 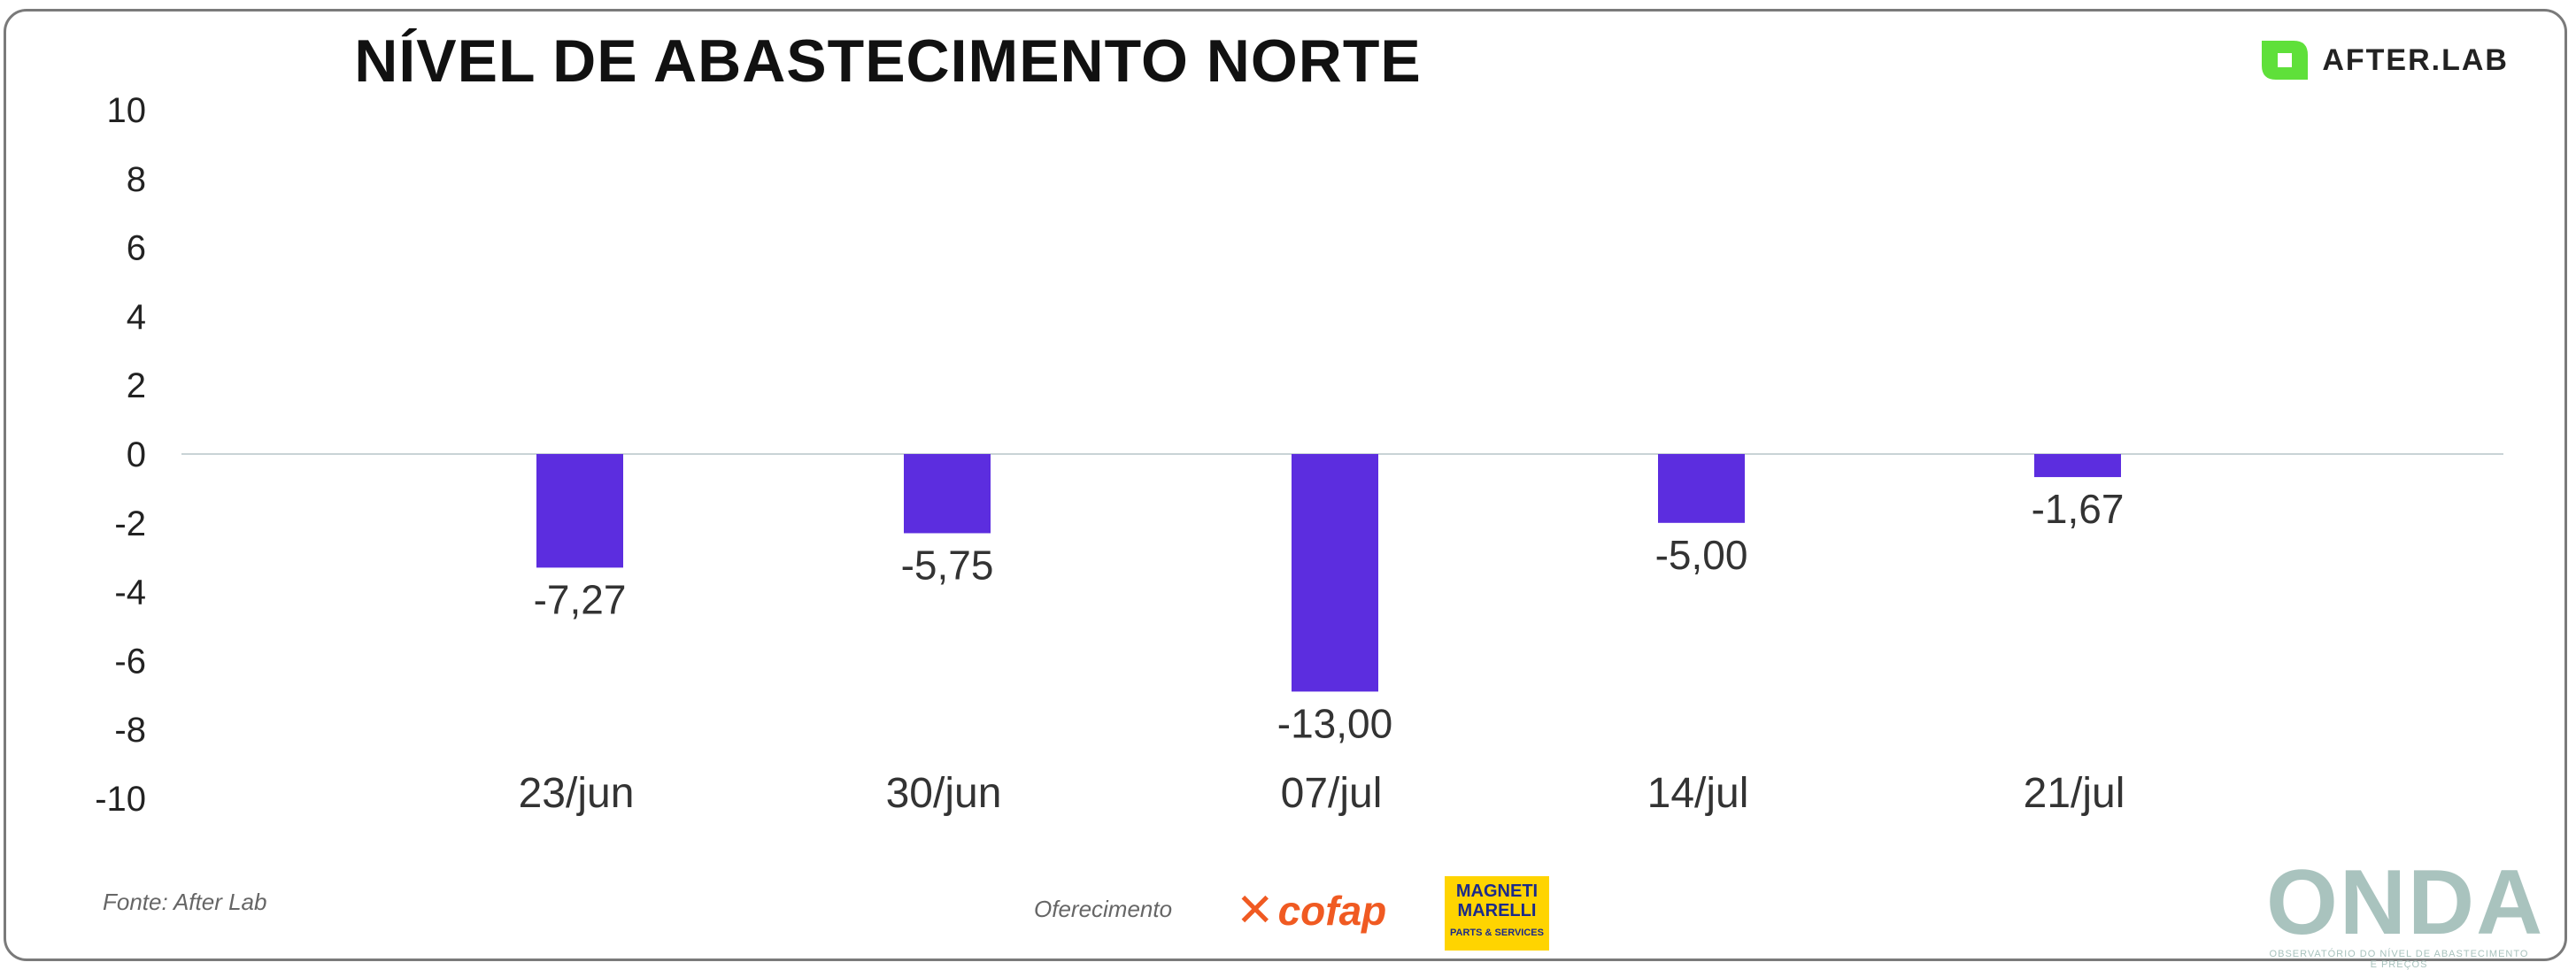 I want to click on cofap-logo: ✕ cofap, so click(x=1311, y=910).